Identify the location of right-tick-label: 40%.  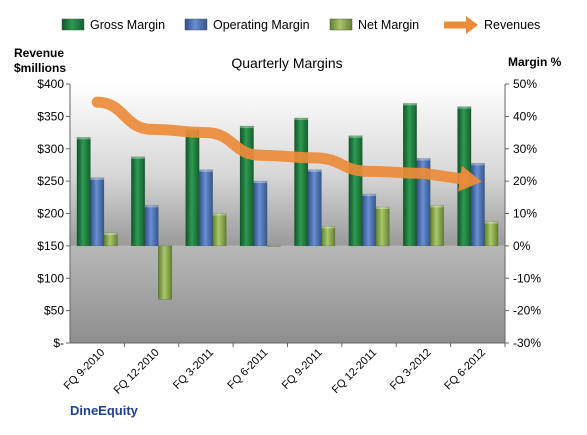
(525, 116).